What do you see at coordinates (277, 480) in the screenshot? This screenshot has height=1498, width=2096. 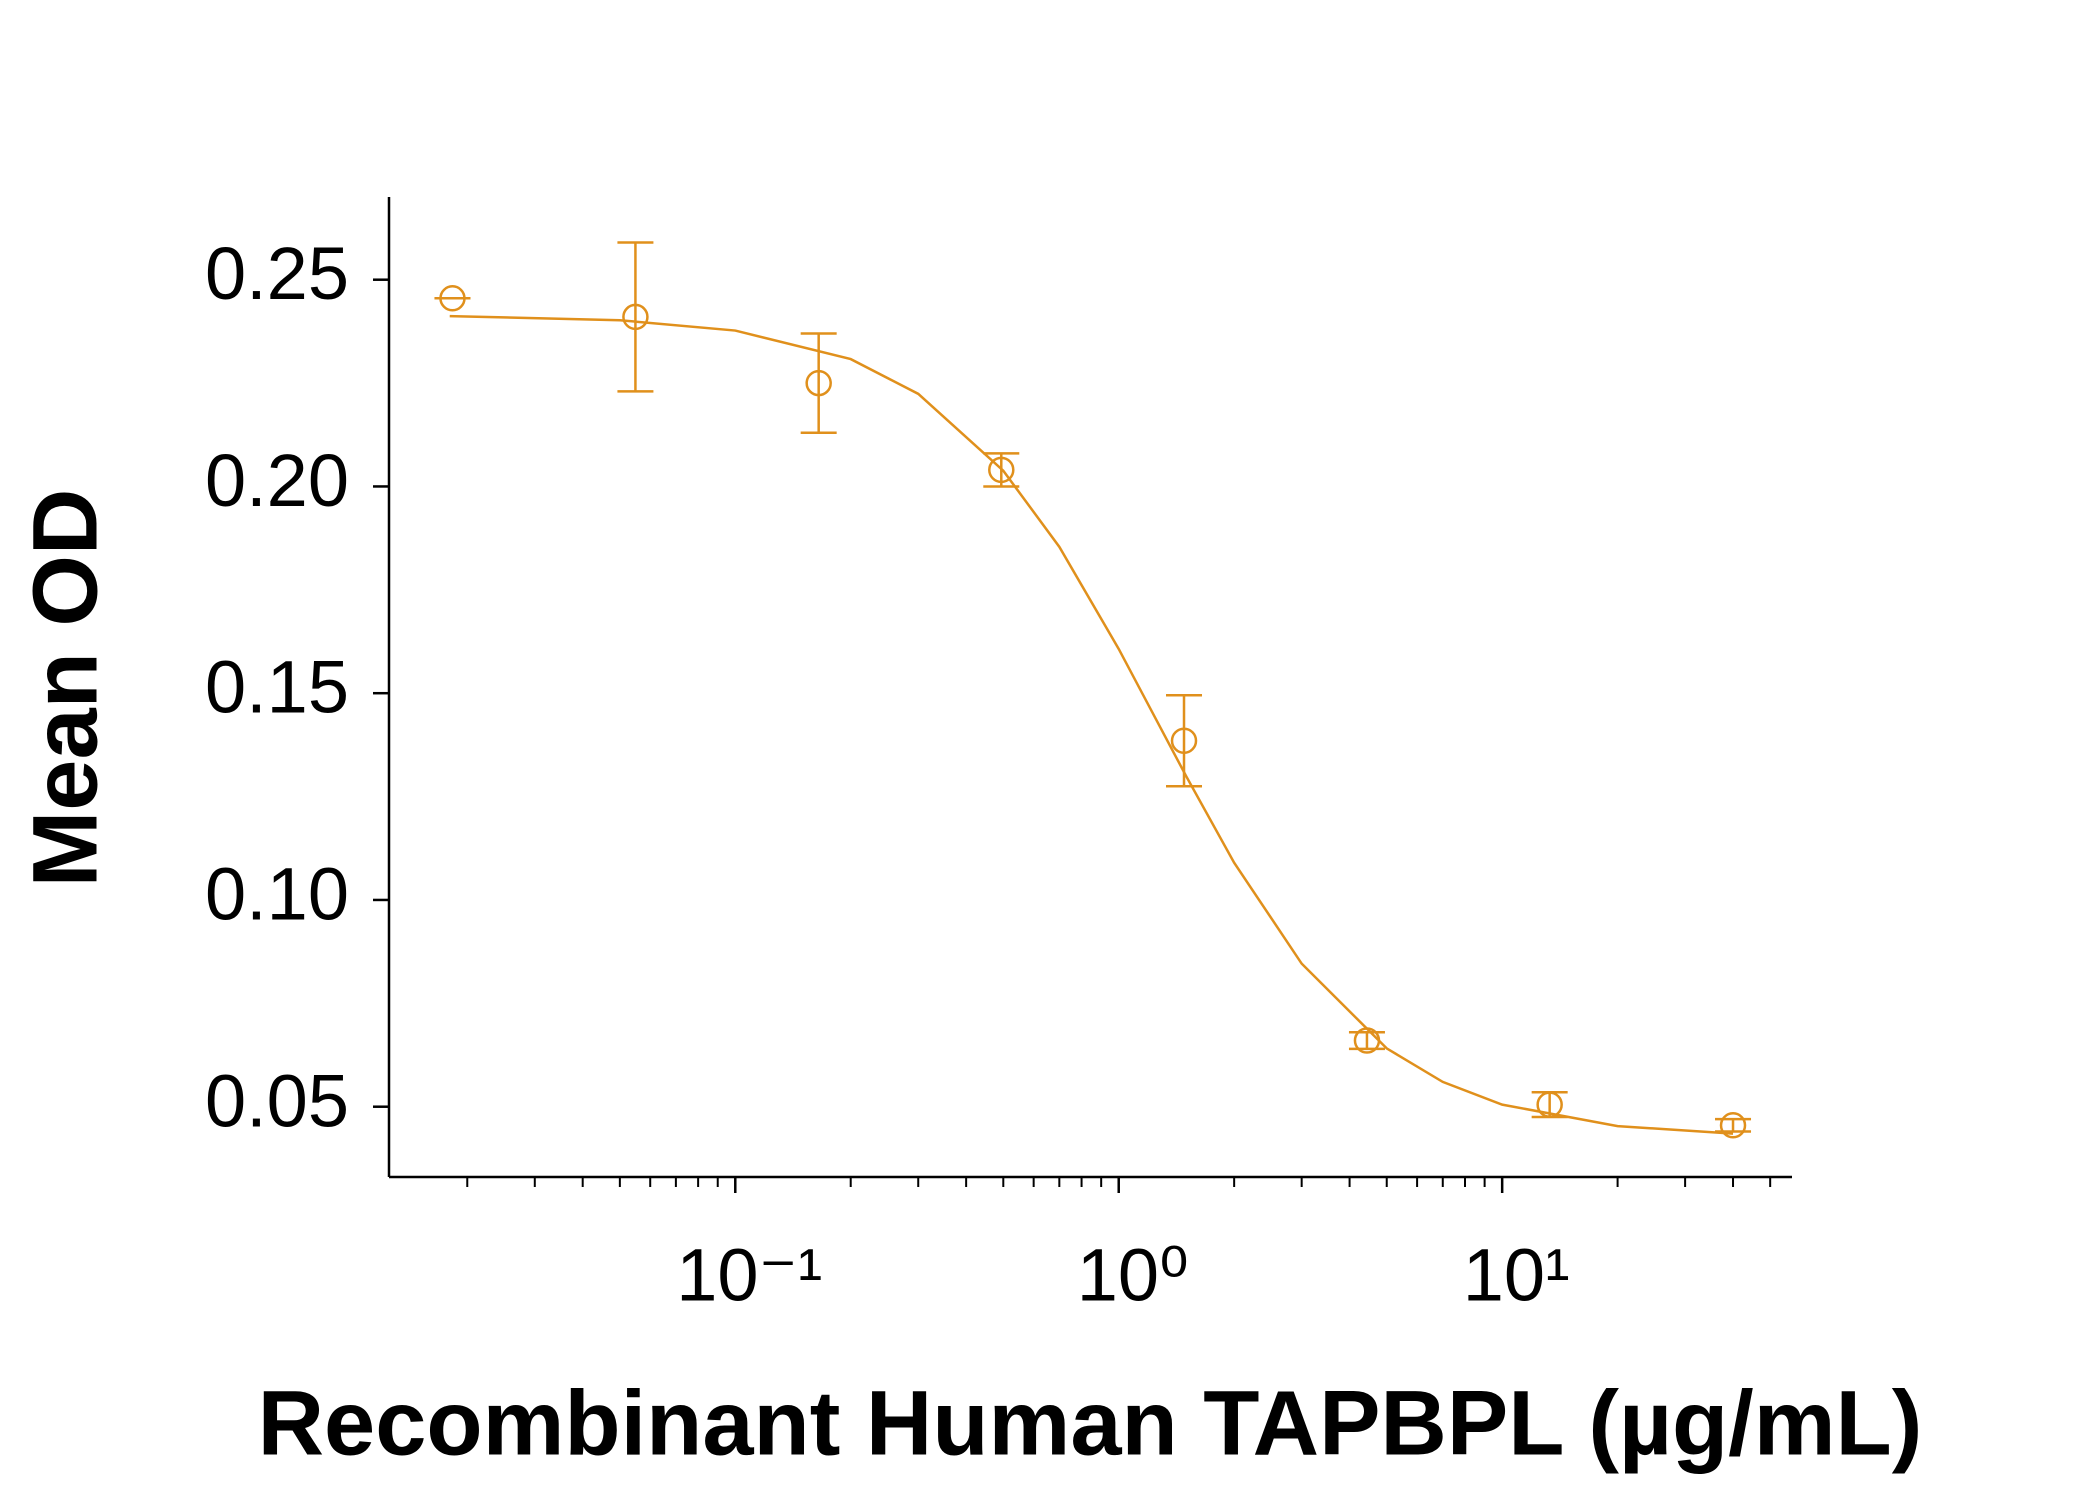 I see `y-tick-label: 0.20` at bounding box center [277, 480].